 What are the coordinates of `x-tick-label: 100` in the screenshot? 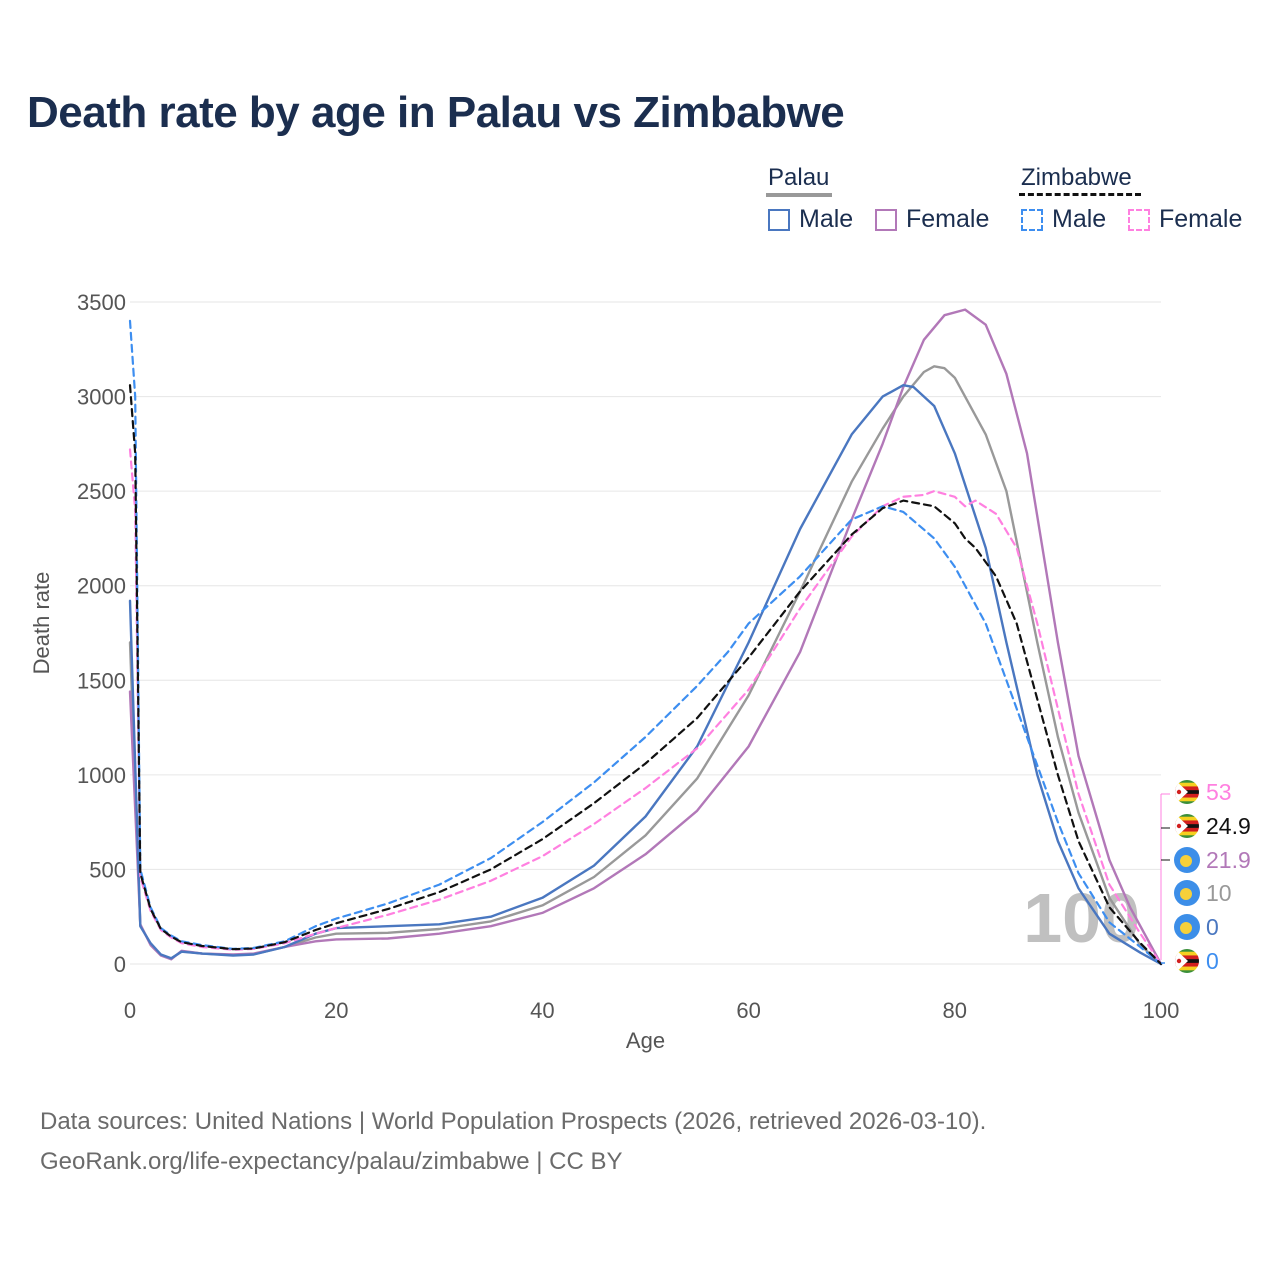 It's located at (1161, 1010).